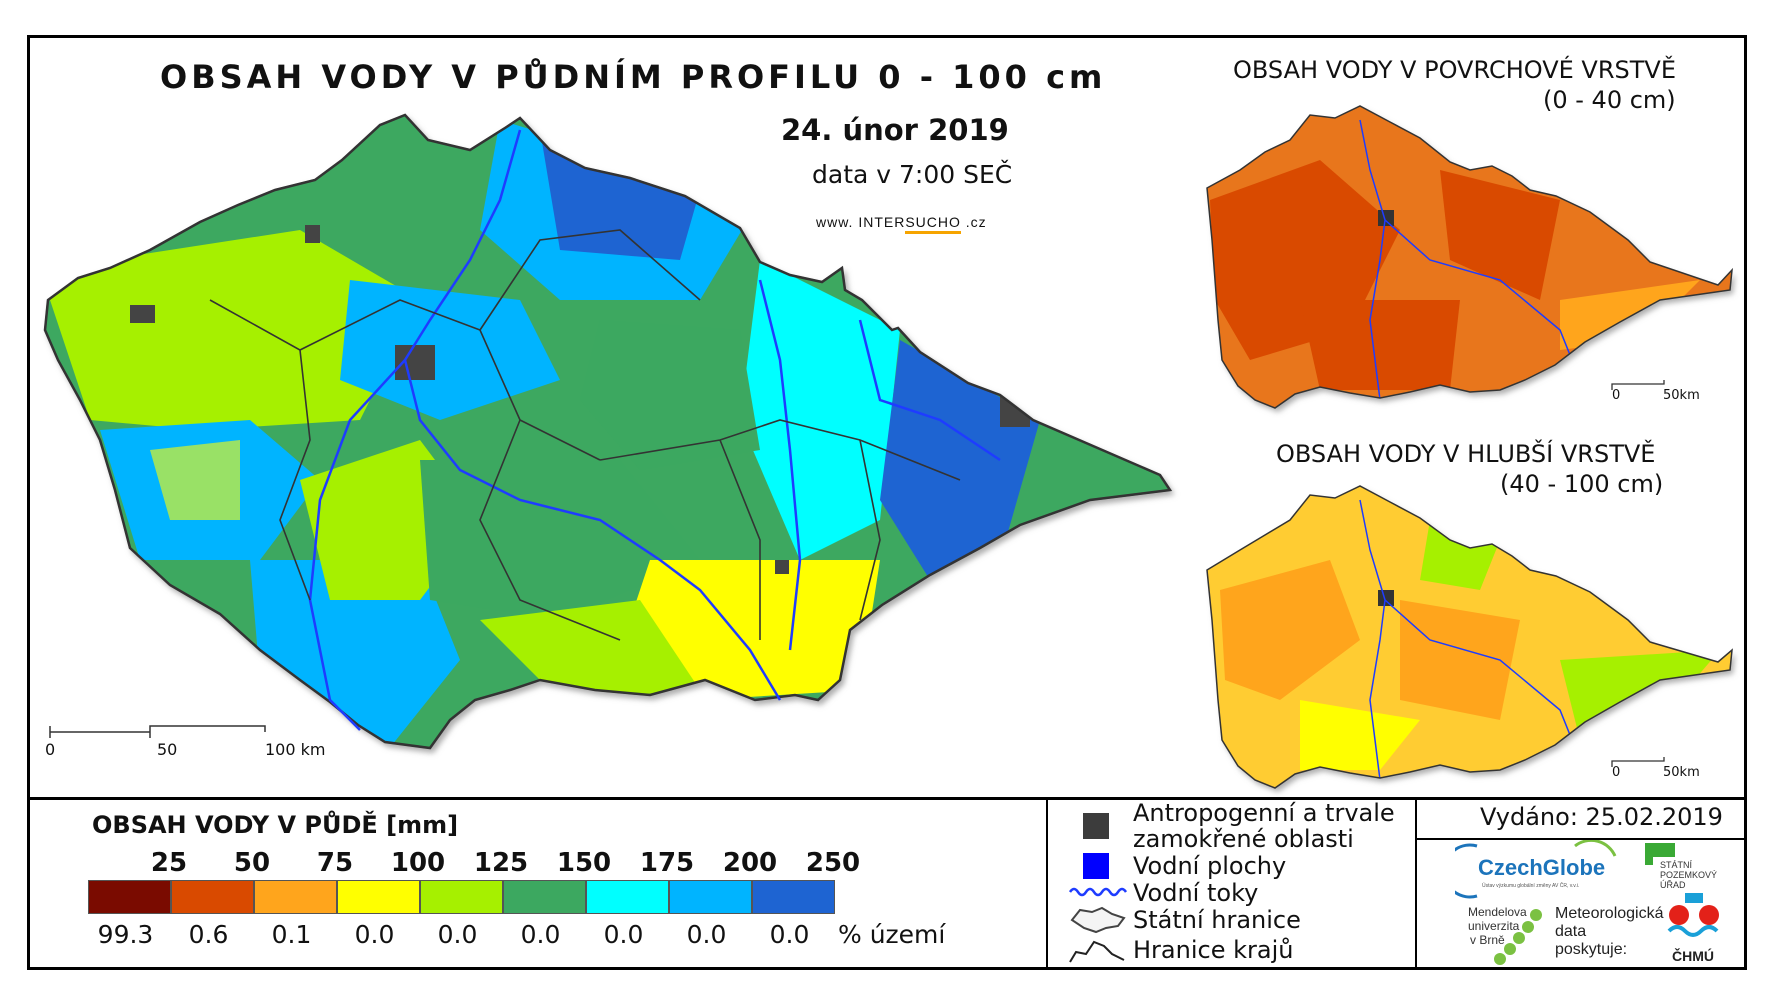 This screenshot has height=1003, width=1772. Describe the element at coordinates (667, 863) in the screenshot. I see `legend-break-label: 175` at that location.